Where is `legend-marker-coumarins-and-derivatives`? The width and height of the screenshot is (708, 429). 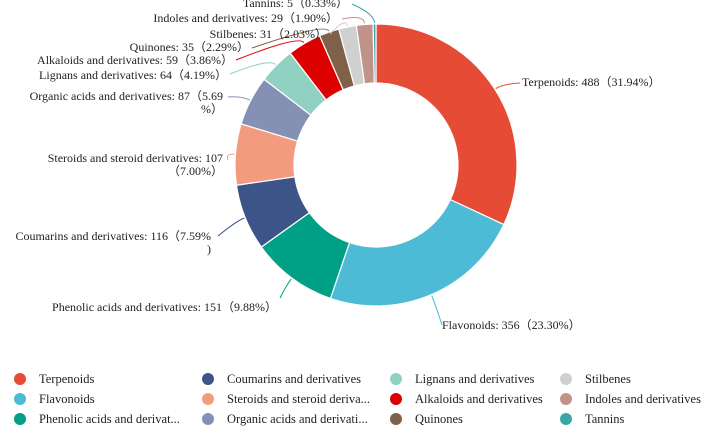 legend-marker-coumarins-and-derivatives is located at coordinates (208, 379).